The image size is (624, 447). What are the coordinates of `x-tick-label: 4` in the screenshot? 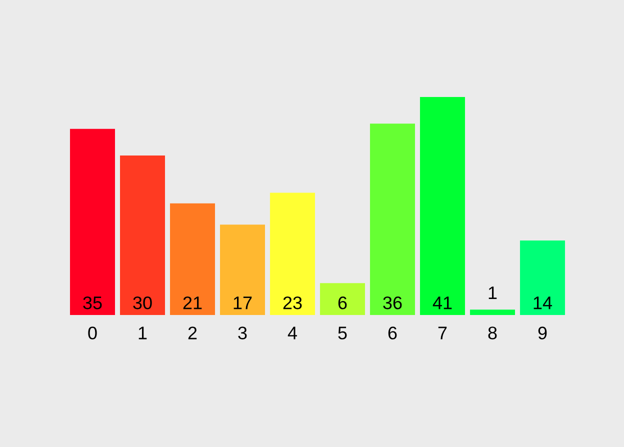 It's located at (292, 333).